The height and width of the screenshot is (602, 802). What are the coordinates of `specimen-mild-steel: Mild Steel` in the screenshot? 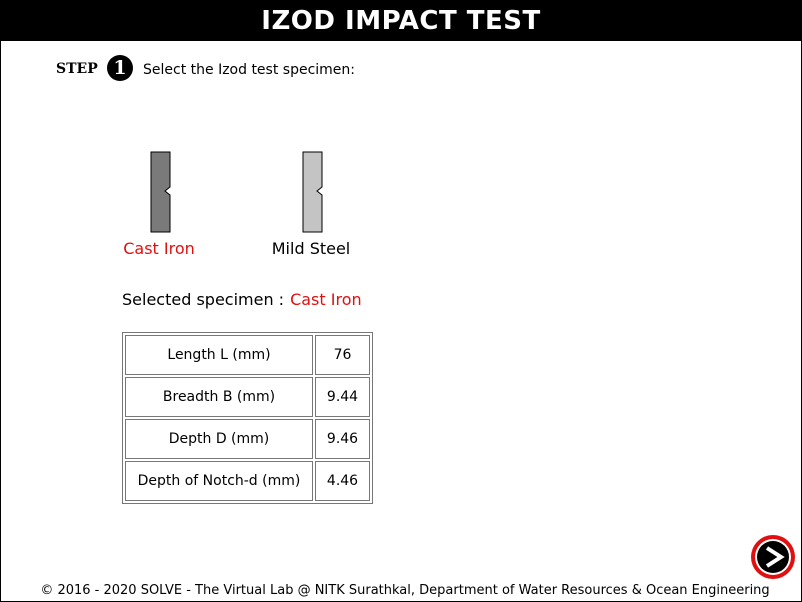 It's located at (311, 207).